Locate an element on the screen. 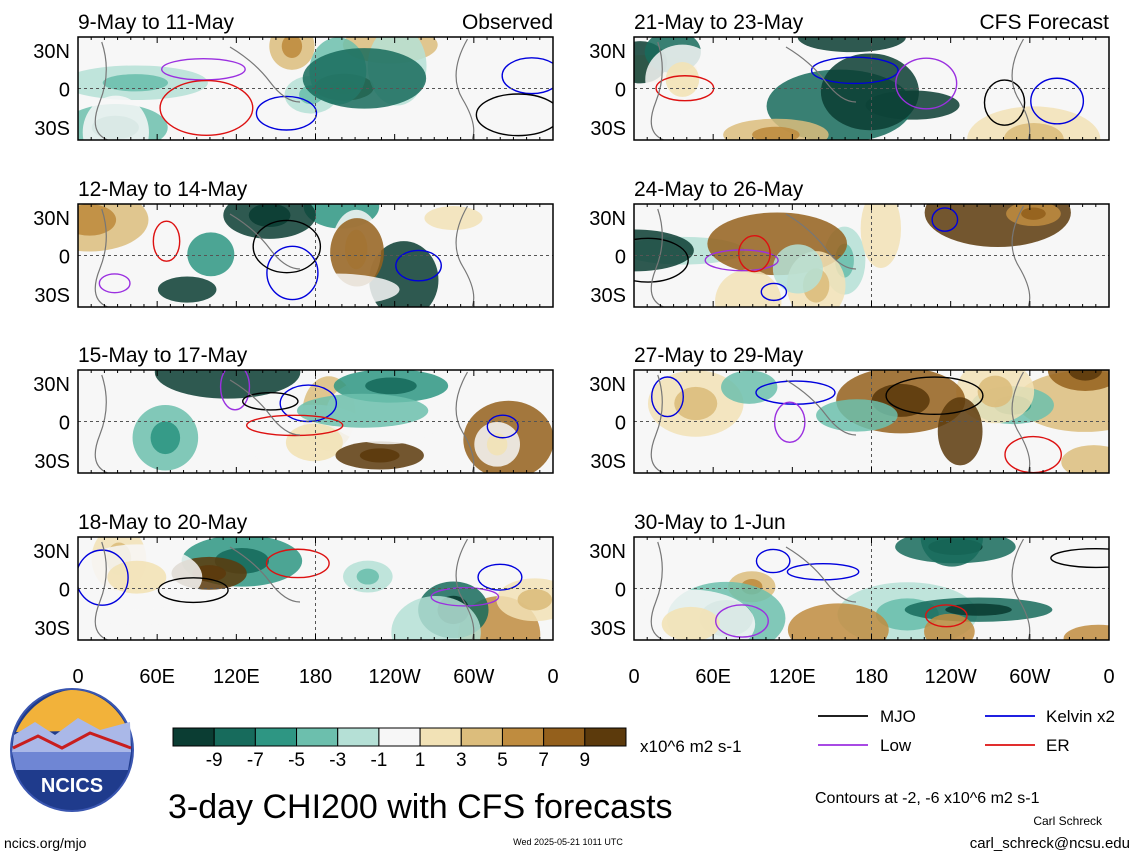  colorbar-label: 3 is located at coordinates (461, 760).